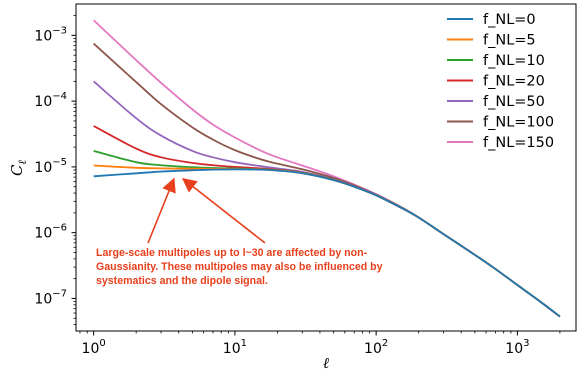  Describe the element at coordinates (514, 82) in the screenshot. I see `legend-label: f_NL=20` at that location.